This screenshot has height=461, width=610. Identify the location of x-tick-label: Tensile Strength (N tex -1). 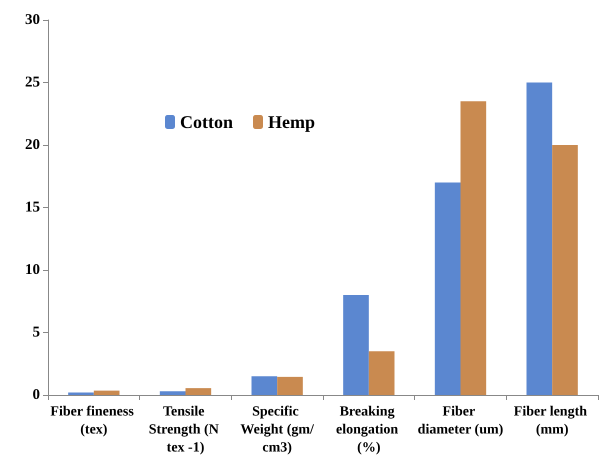
(185, 430).